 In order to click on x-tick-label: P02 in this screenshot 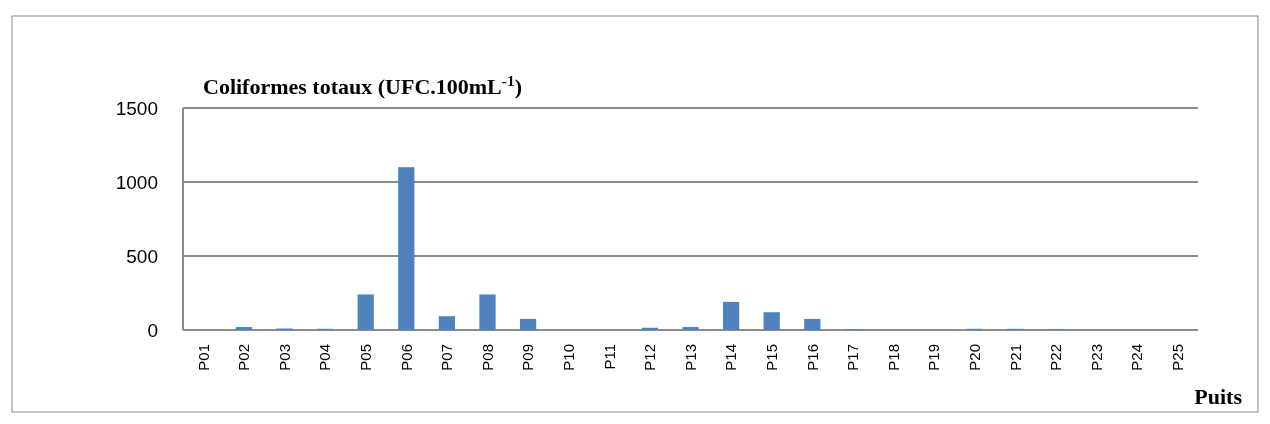, I will do `click(244, 357)`.